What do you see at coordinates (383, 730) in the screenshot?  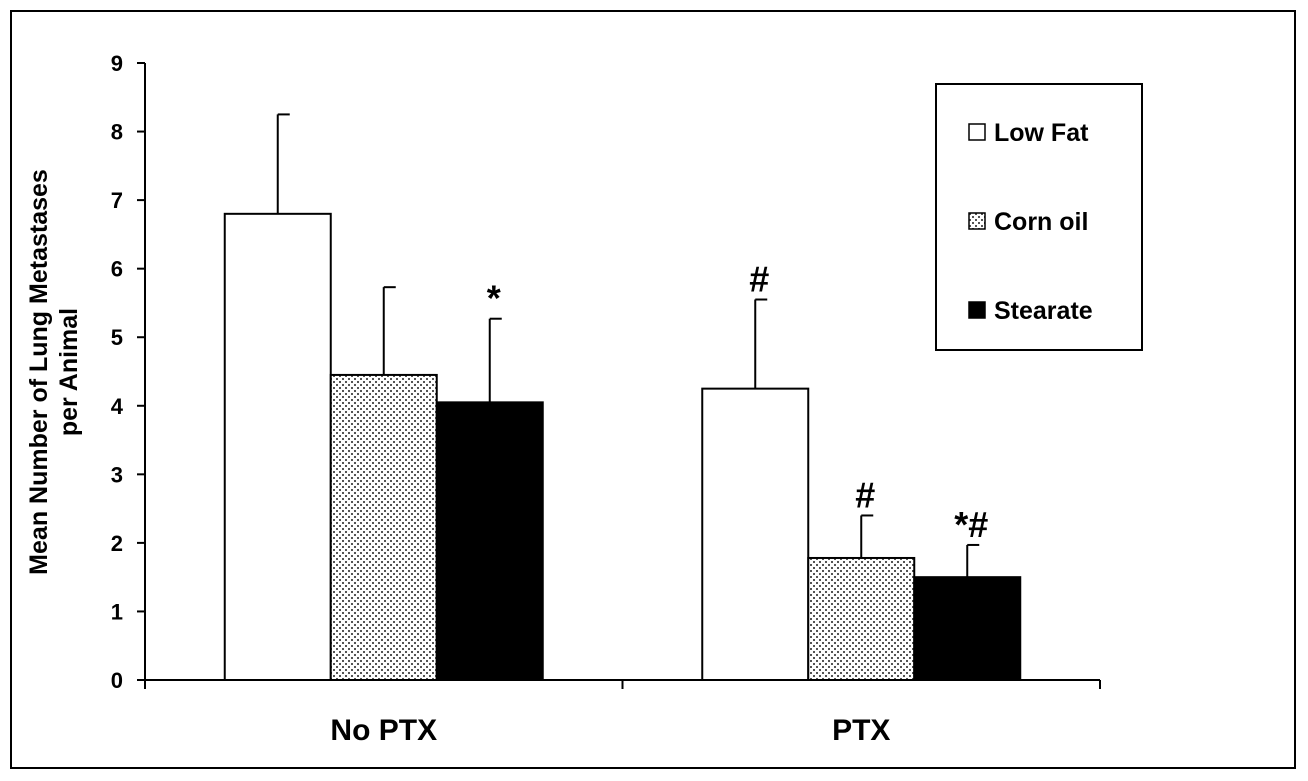 I see `x-category-label: No PTX` at bounding box center [383, 730].